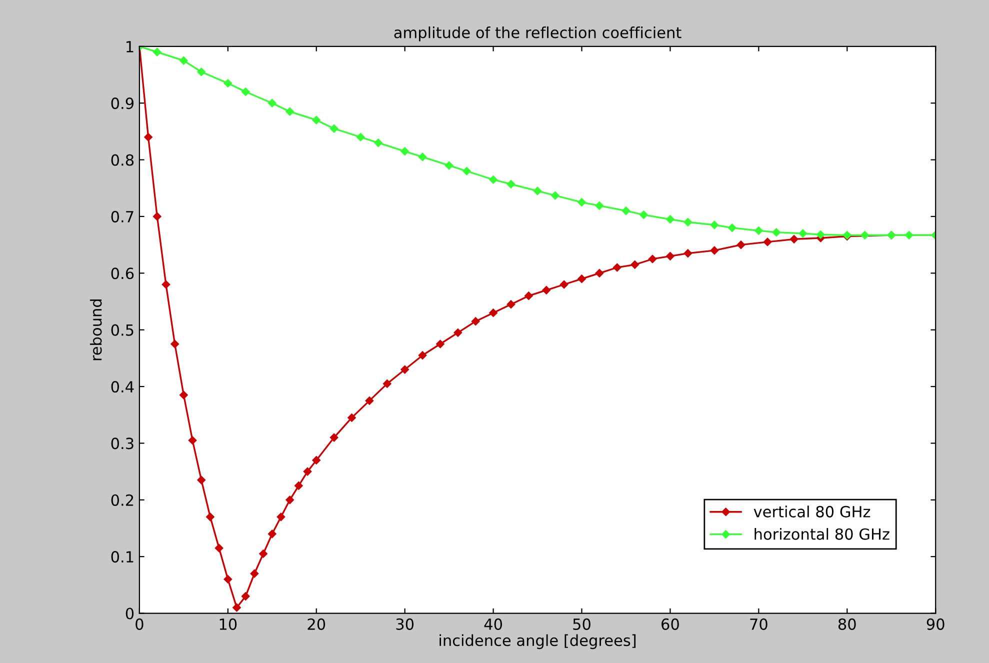 The height and width of the screenshot is (663, 989). I want to click on y-tick-label: 0.4, so click(122, 386).